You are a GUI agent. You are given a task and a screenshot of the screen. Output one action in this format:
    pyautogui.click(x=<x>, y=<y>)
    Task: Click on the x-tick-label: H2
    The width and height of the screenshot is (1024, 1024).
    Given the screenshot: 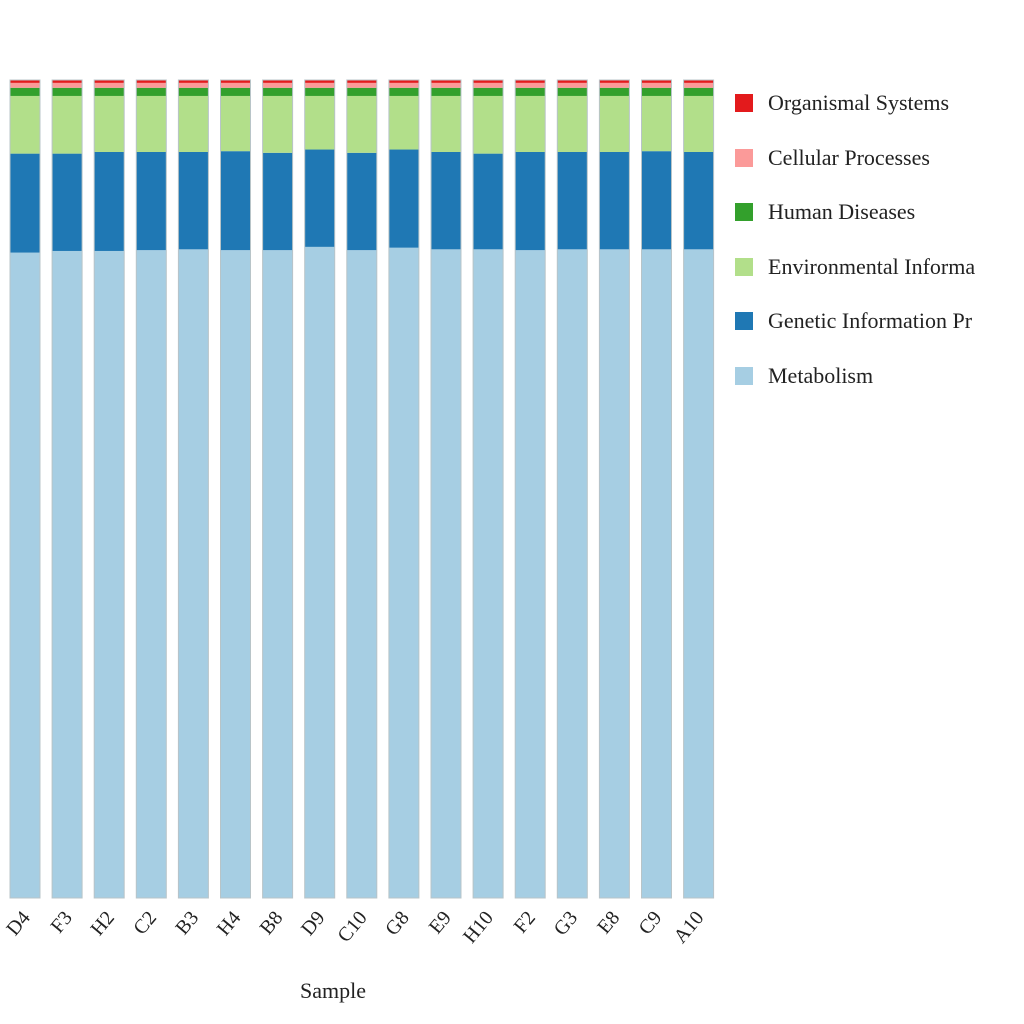 What is the action you would take?
    pyautogui.click(x=102, y=923)
    